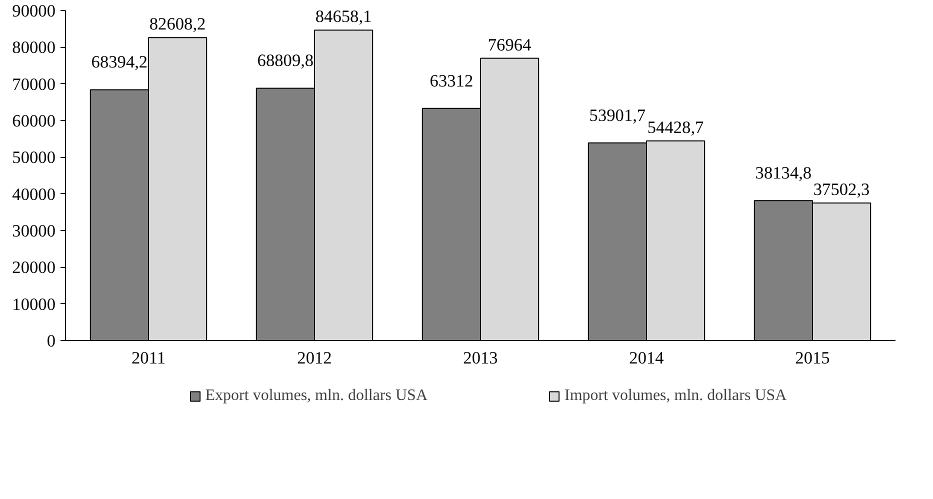  Describe the element at coordinates (812, 358) in the screenshot. I see `x-tick-label: 2015` at that location.